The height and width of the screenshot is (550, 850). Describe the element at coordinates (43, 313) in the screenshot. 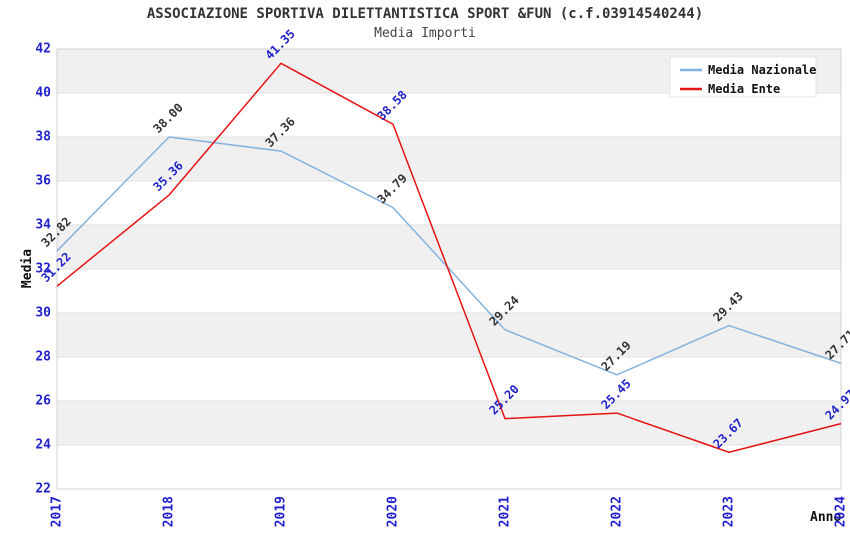

I see `y-tick-label: 30` at that location.